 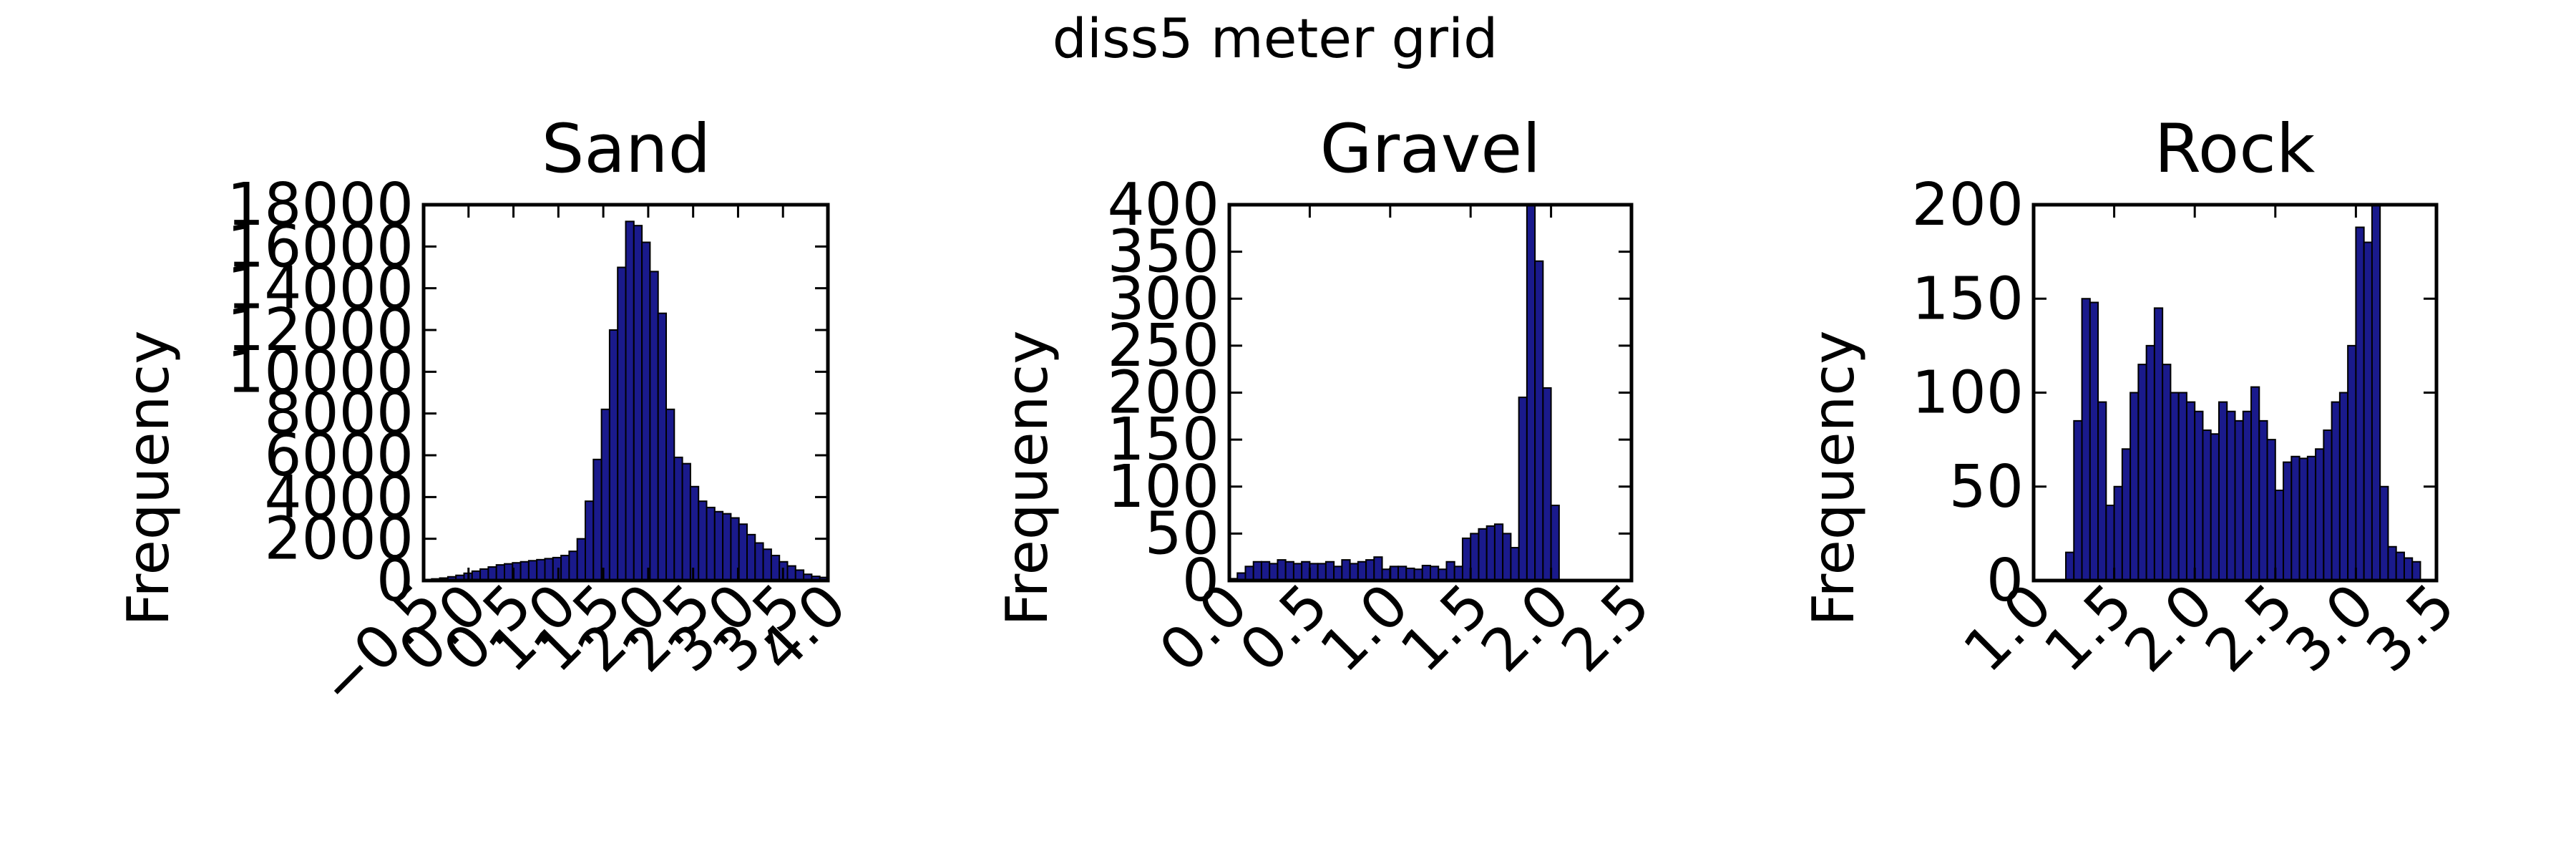 What do you see at coordinates (320, 330) in the screenshot?
I see `y-tick-label: 12000` at bounding box center [320, 330].